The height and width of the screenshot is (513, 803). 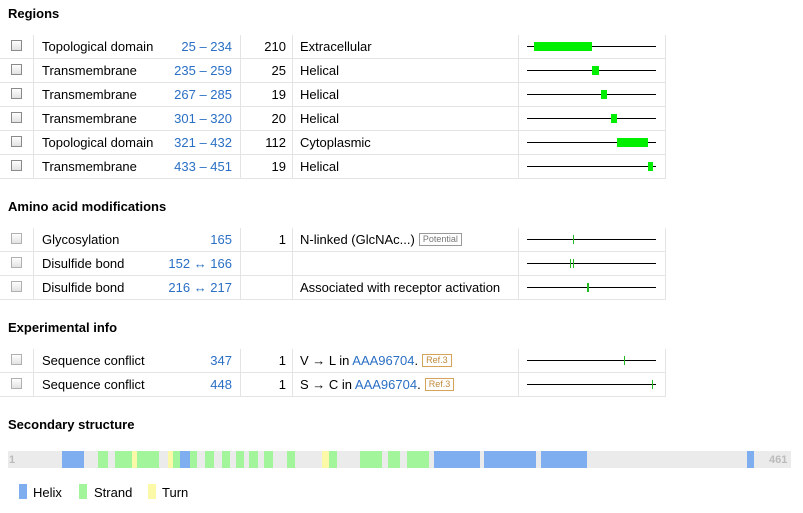 I want to click on feature-position-link: 448, so click(x=221, y=384).